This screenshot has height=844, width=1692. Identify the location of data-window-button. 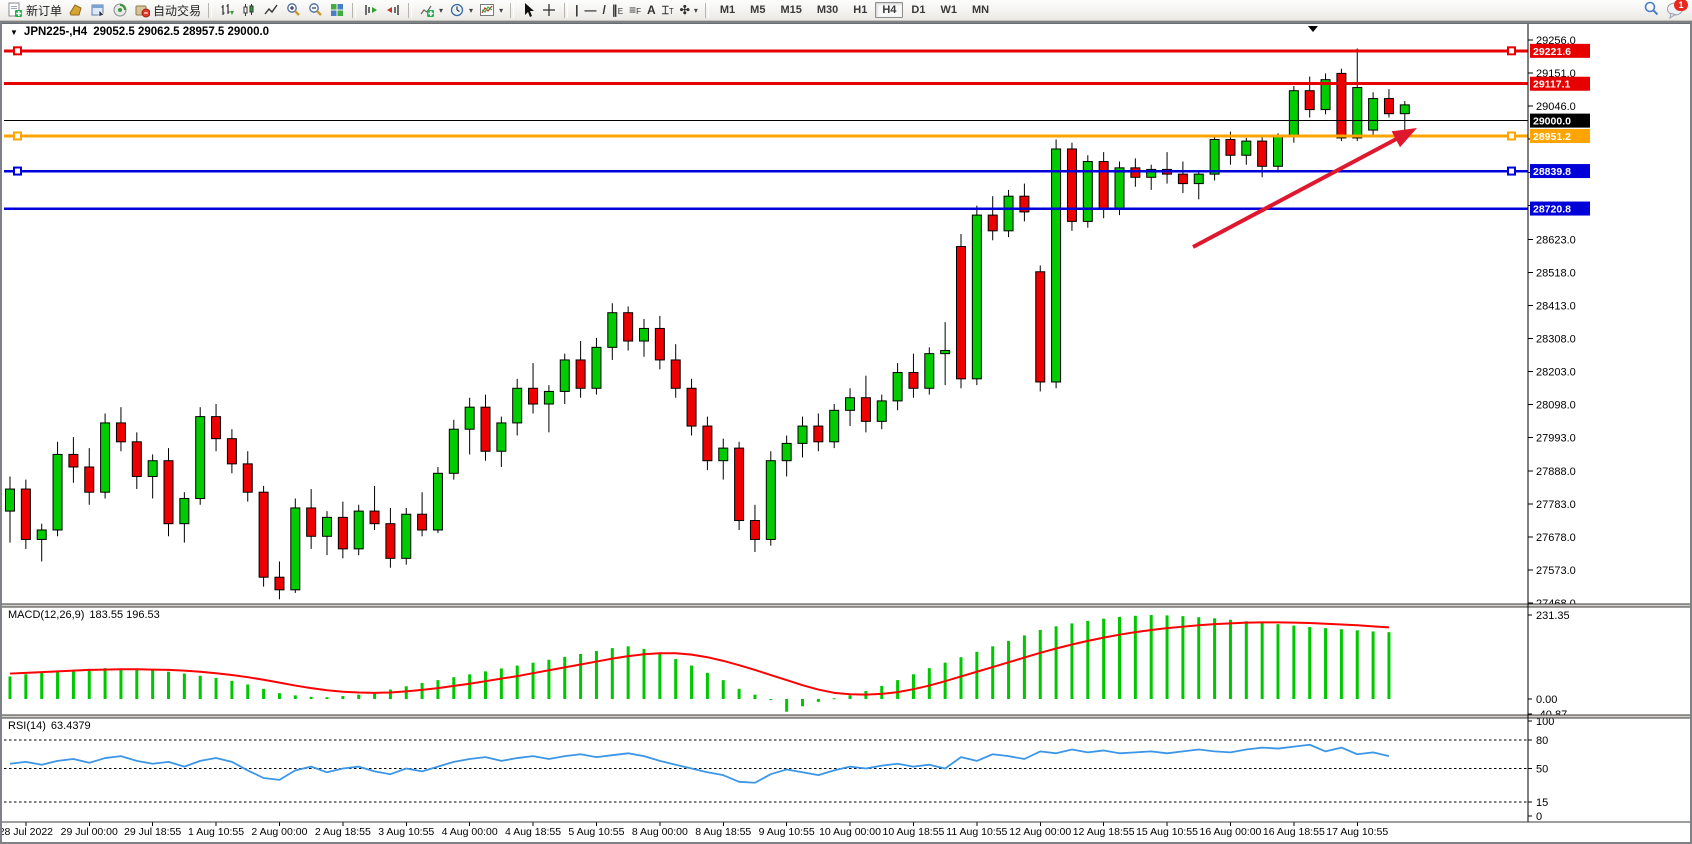
(98, 10).